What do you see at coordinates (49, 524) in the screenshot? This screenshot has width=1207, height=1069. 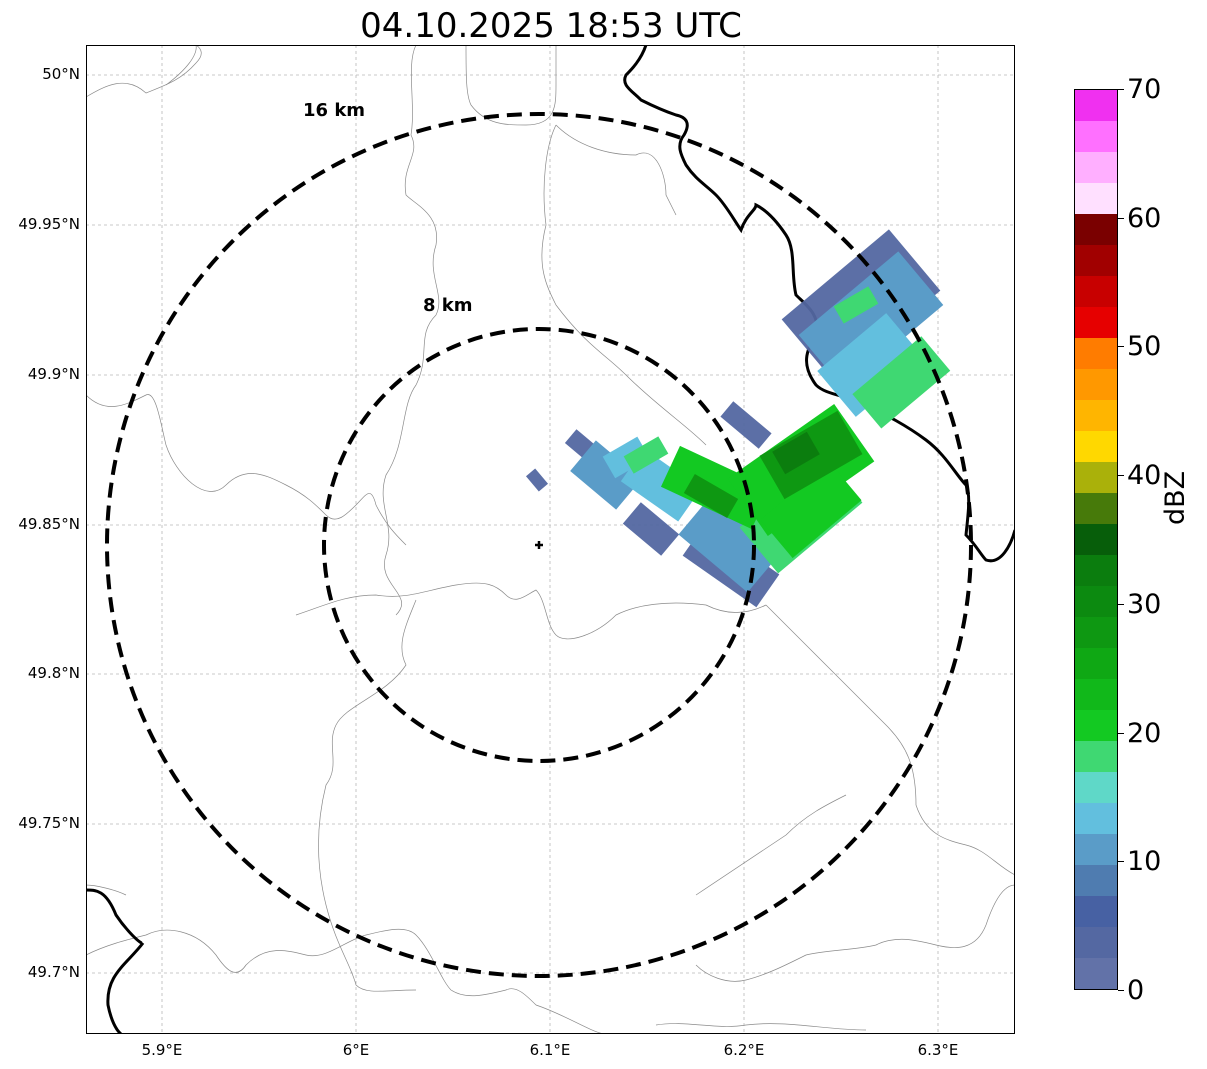 I see `lat-tick-label: 49.85°N` at bounding box center [49, 524].